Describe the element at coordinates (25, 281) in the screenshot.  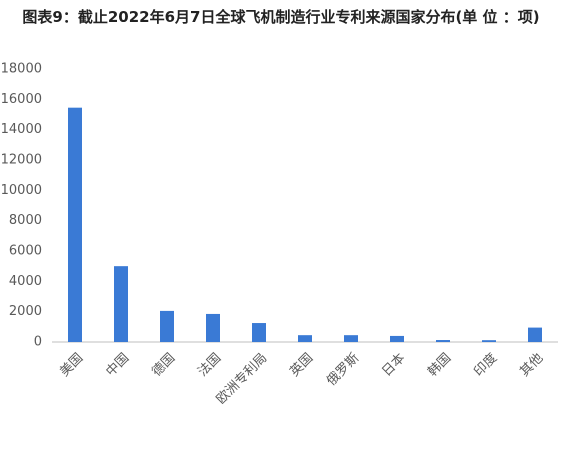
I see `y-tick-label: 4000` at that location.